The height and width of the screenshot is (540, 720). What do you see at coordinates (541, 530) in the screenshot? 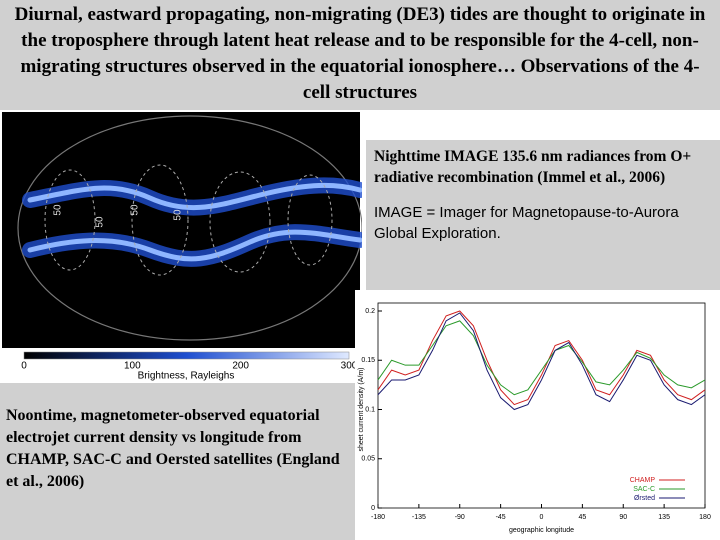
I see `x-axis-label: geographic longitude` at bounding box center [541, 530].